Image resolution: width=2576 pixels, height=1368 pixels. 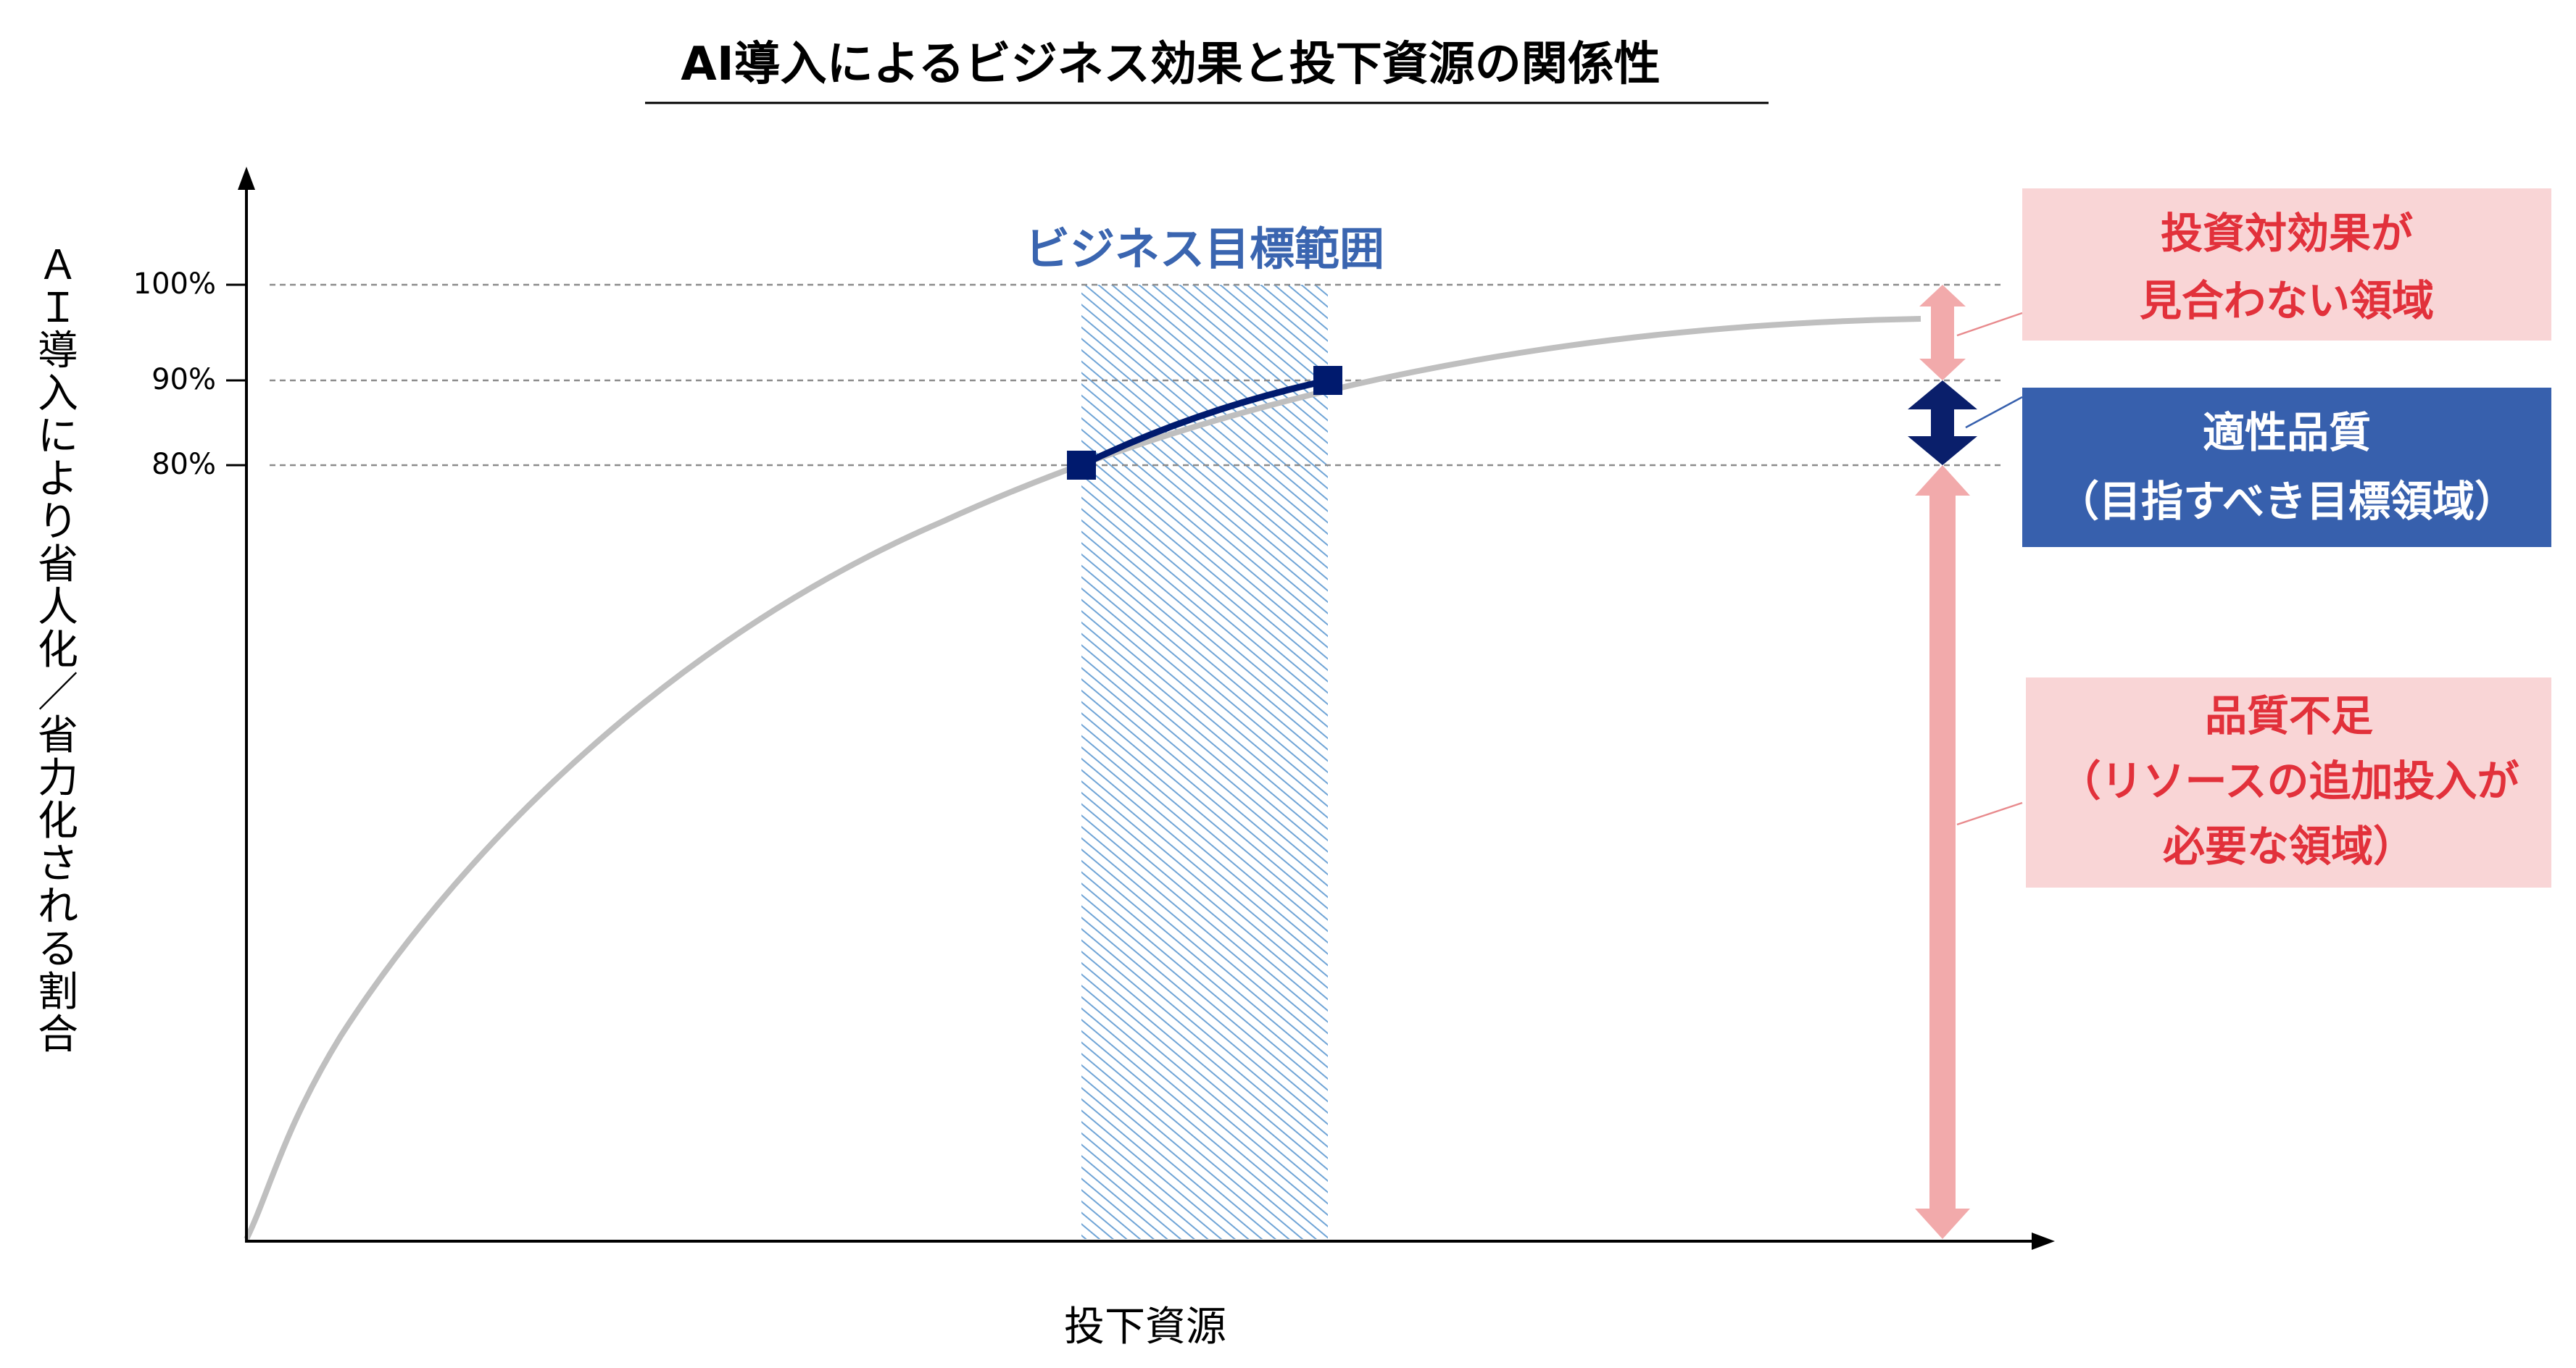 What do you see at coordinates (2289, 846) in the screenshot?
I see `insufficient-line-3: 必要な領域）` at bounding box center [2289, 846].